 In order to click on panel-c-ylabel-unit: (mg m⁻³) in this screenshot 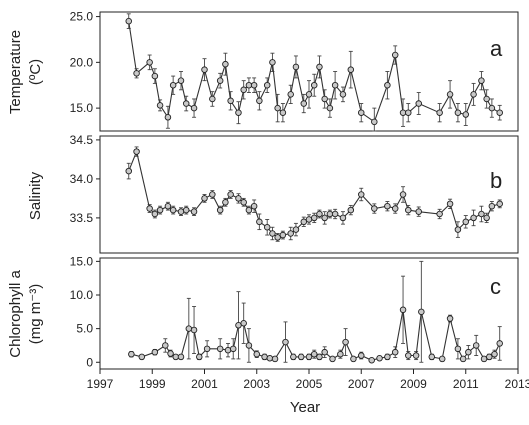, I will do `click(35, 314)`.